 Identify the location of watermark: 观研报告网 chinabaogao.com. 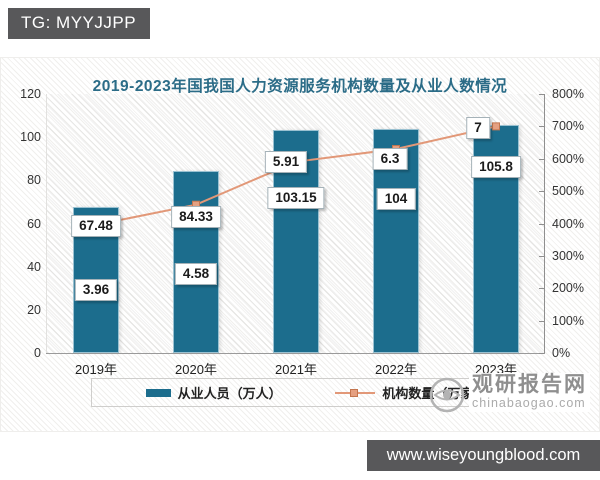
(510, 395).